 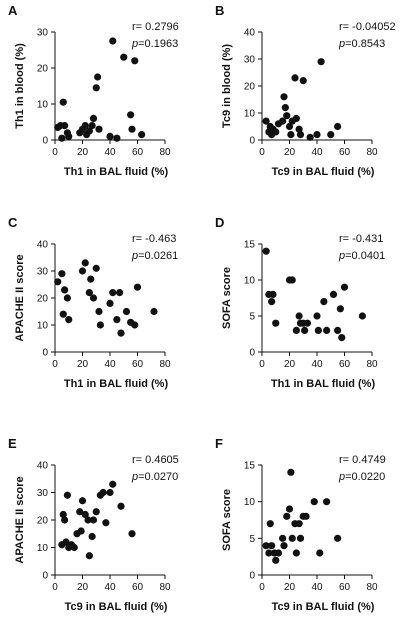 What do you see at coordinates (361, 477) in the screenshot?
I see `p-value-label: p=0.0220` at bounding box center [361, 477].